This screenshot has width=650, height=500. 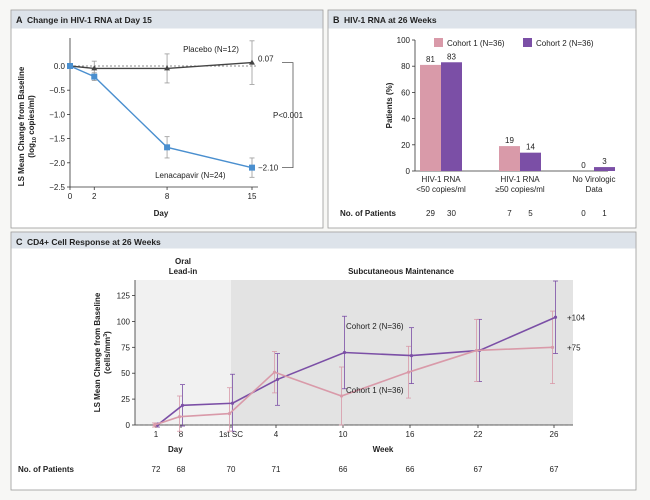 I want to click on a-x-axis-label: Day, so click(x=161, y=213).